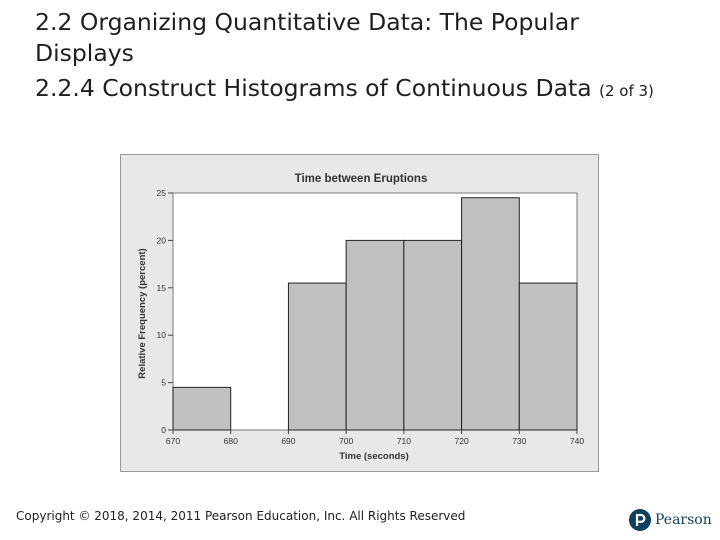  What do you see at coordinates (683, 520) in the screenshot?
I see `pearson-logo-text: Pearson` at bounding box center [683, 520].